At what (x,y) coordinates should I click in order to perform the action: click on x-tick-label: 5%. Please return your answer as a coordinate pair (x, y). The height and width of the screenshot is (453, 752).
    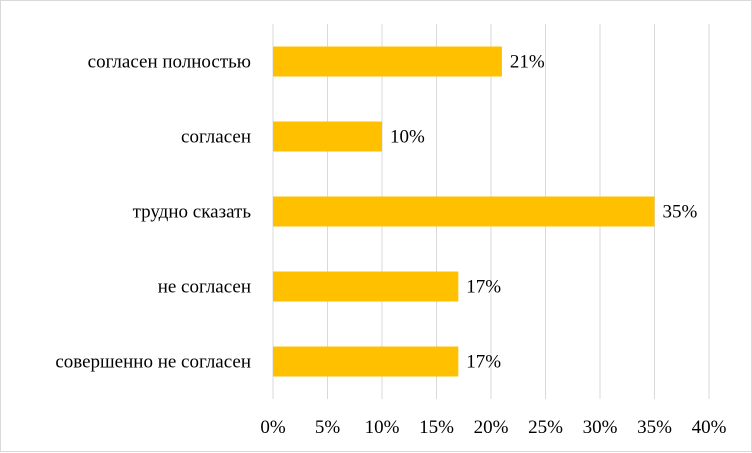
    Looking at the image, I should click on (328, 427).